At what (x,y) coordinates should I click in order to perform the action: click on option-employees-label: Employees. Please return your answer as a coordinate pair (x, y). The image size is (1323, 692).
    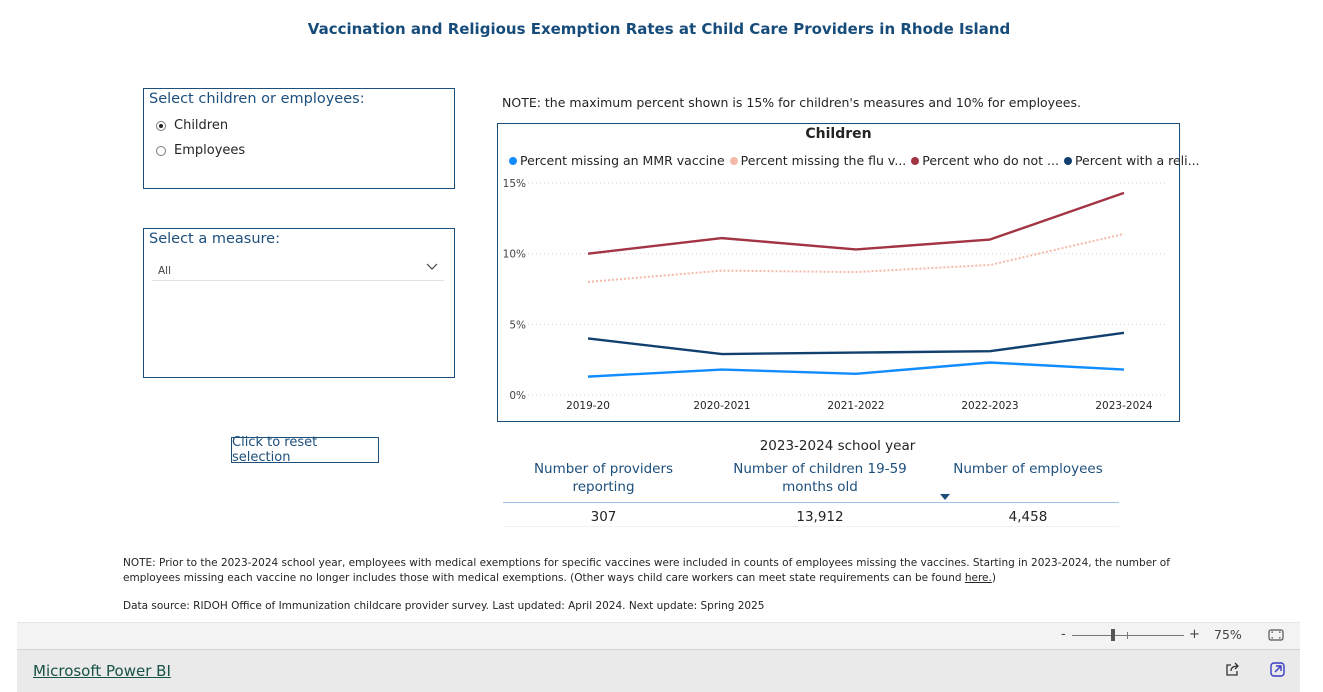
    Looking at the image, I should click on (210, 150).